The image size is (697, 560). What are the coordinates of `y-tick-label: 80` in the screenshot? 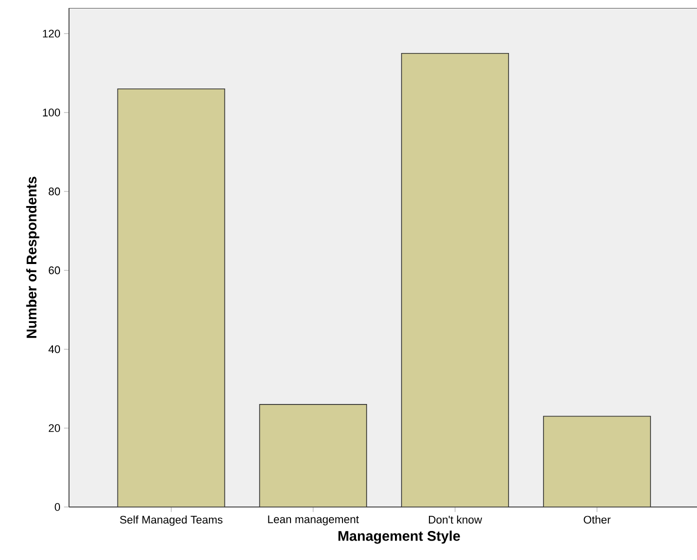 It's located at (54, 192).